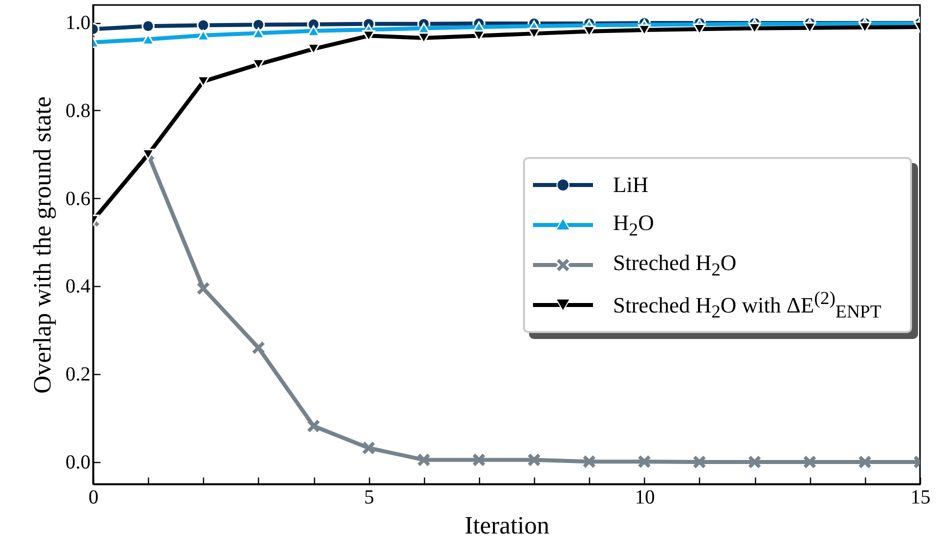  Describe the element at coordinates (78, 463) in the screenshot. I see `y-tick-label: 0.0` at that location.